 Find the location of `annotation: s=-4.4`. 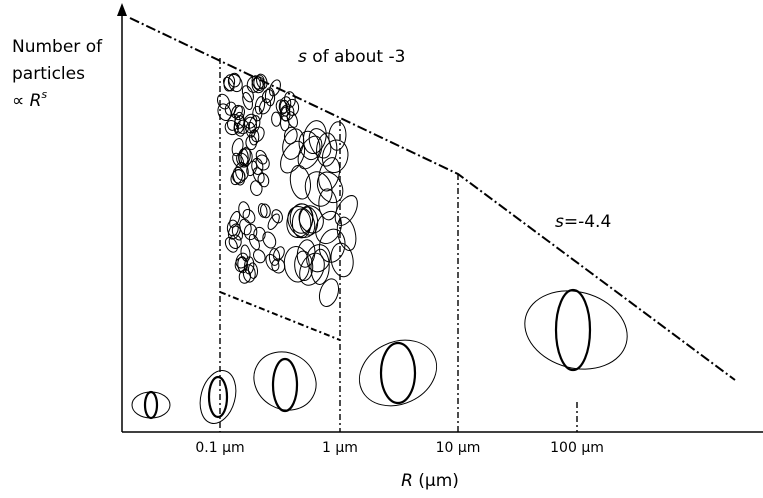

annotation: s=-4.4 is located at coordinates (583, 222).